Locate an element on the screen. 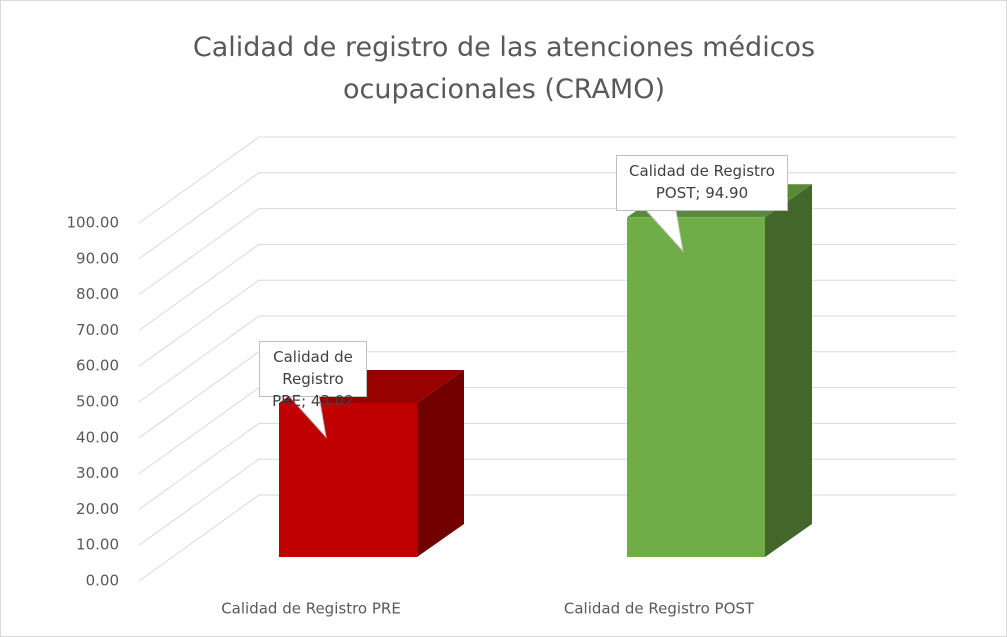 The width and height of the screenshot is (1007, 637). y-tick-label: 80.00 is located at coordinates (97, 294).